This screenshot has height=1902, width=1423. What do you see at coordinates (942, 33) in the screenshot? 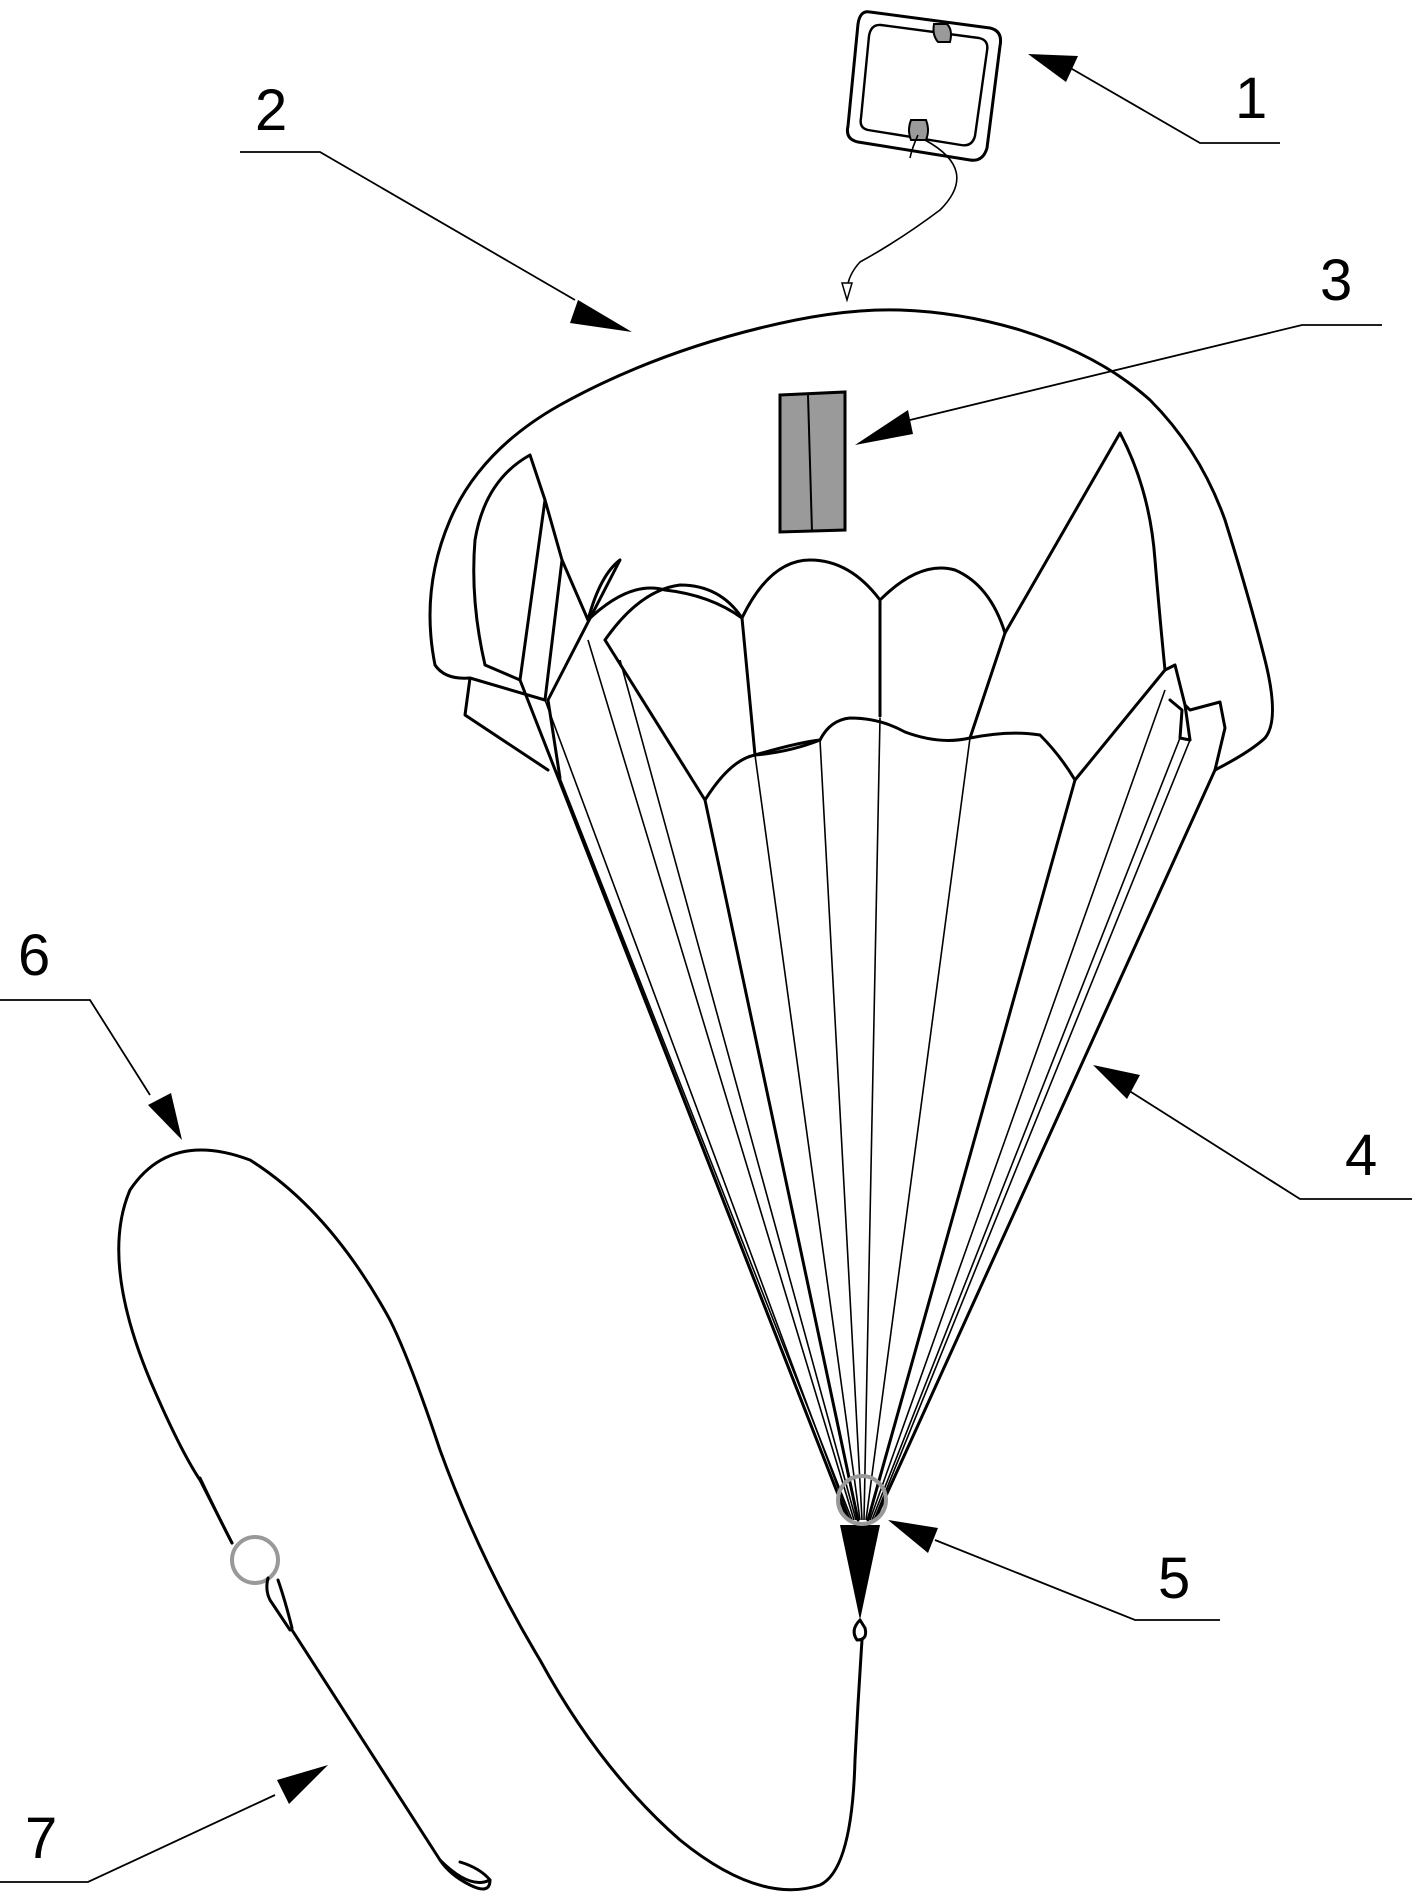
I see `tag-tab-top` at bounding box center [942, 33].